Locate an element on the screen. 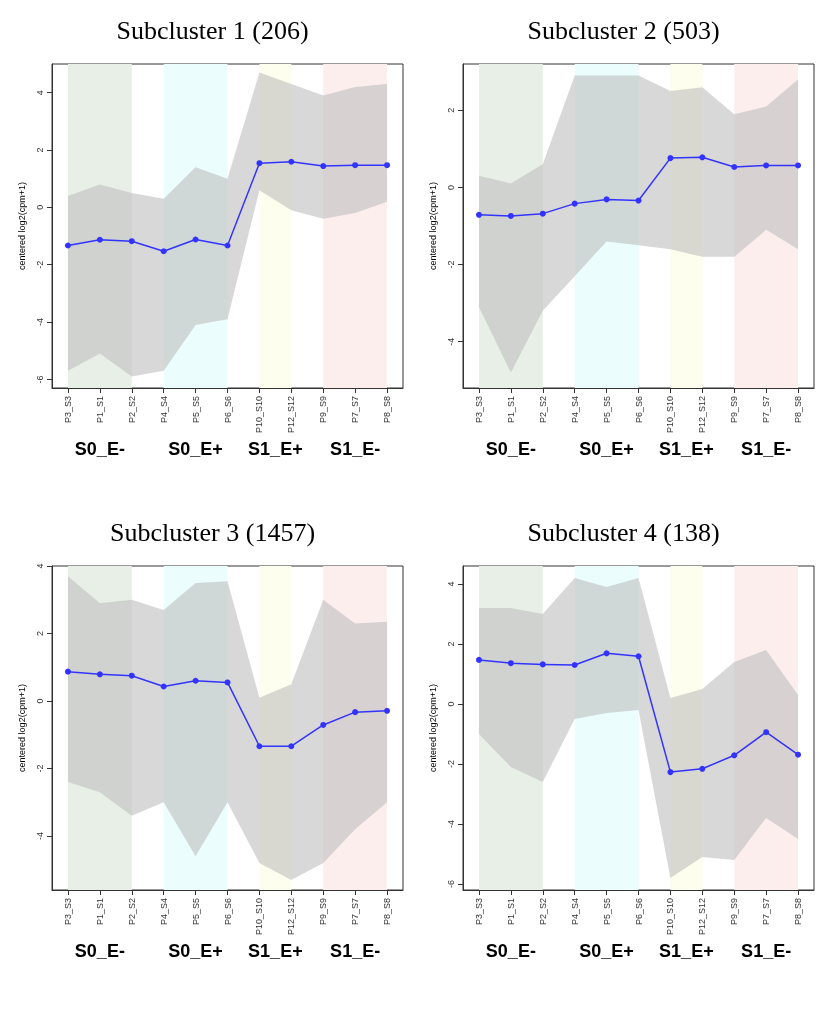 Image resolution: width=835 pixels, height=1019 pixels. x-tick-label: P10_S10 is located at coordinates (670, 415).